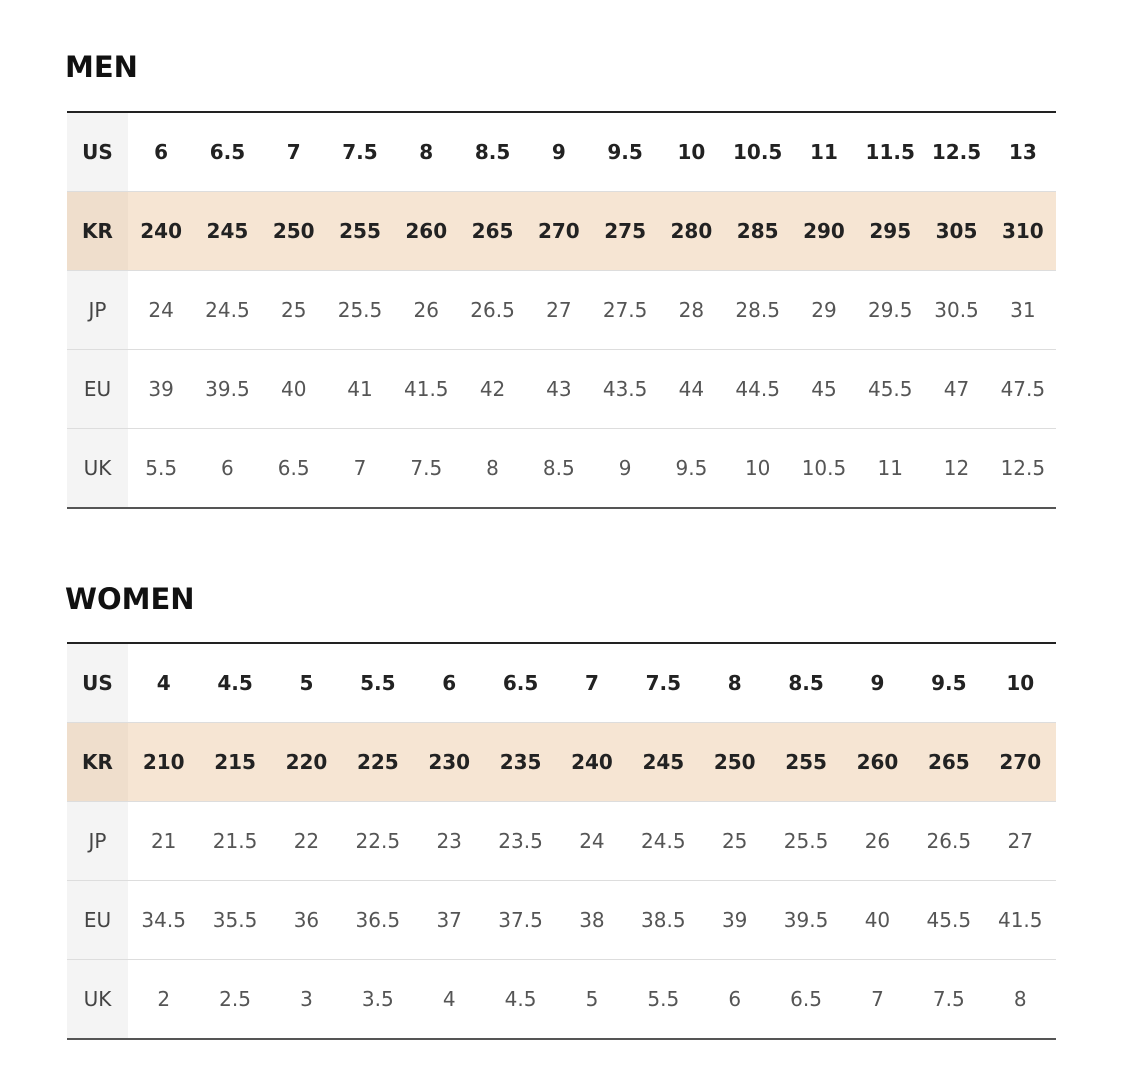  Describe the element at coordinates (806, 841) in the screenshot. I see `size-cell: 25.5` at that location.